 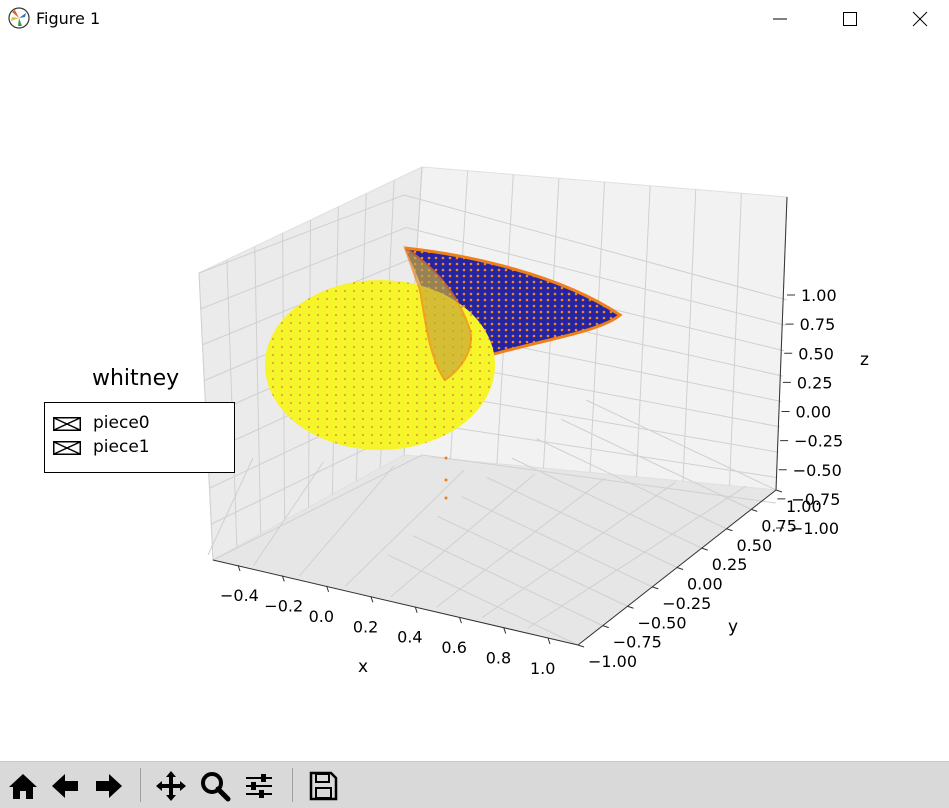 I want to click on y-tick-label: −1.00, so click(x=612, y=661).